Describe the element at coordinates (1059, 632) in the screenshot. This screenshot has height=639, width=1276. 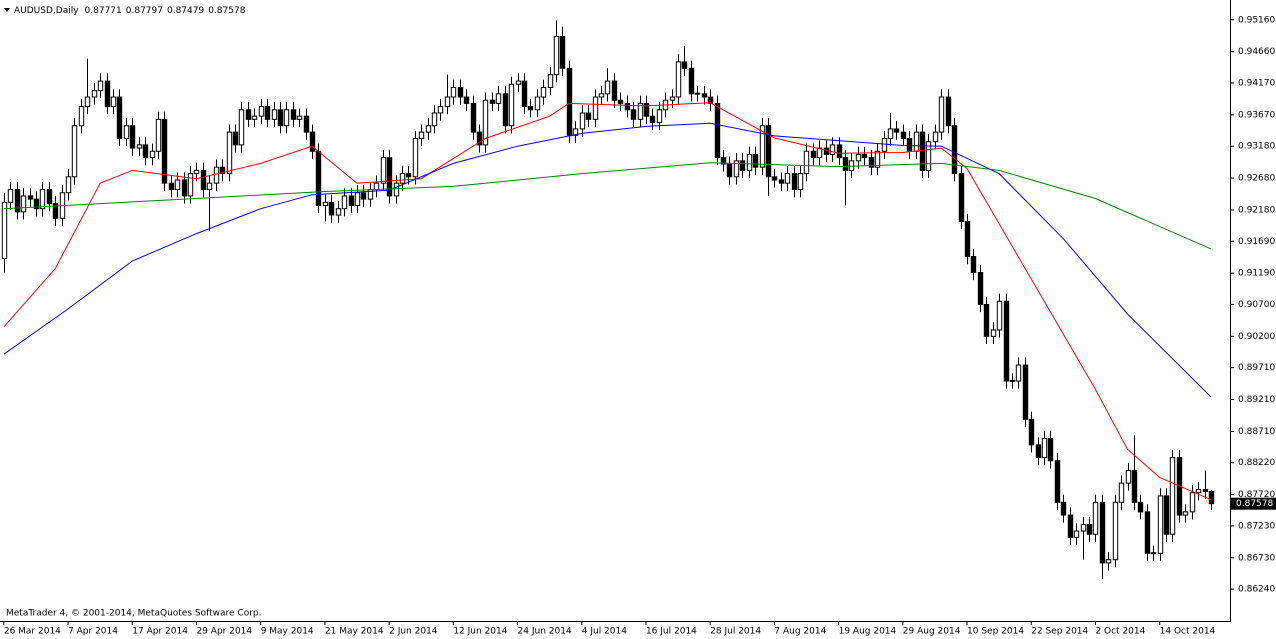
I see `x-tick-label: 22 Sep 2014` at that location.